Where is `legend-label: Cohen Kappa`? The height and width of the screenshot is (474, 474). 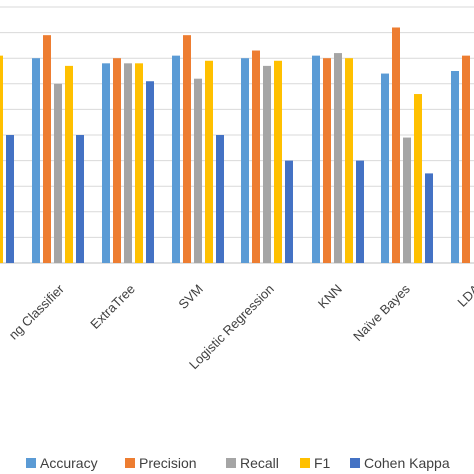
legend-label: Cohen Kappa is located at coordinates (407, 463).